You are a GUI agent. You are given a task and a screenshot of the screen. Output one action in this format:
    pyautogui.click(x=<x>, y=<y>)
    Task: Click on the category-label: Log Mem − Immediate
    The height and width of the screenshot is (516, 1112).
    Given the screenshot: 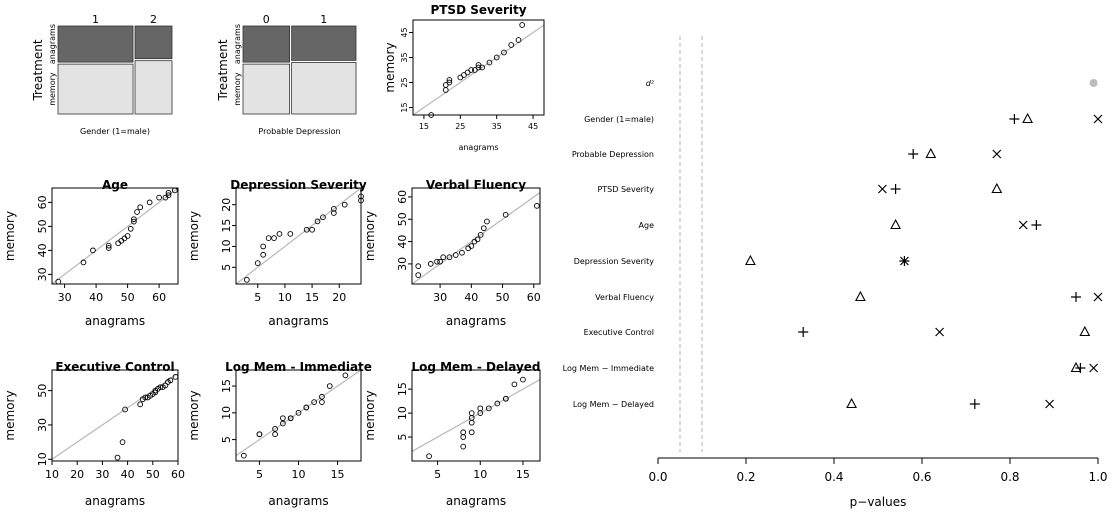 What is the action you would take?
    pyautogui.click(x=608, y=368)
    